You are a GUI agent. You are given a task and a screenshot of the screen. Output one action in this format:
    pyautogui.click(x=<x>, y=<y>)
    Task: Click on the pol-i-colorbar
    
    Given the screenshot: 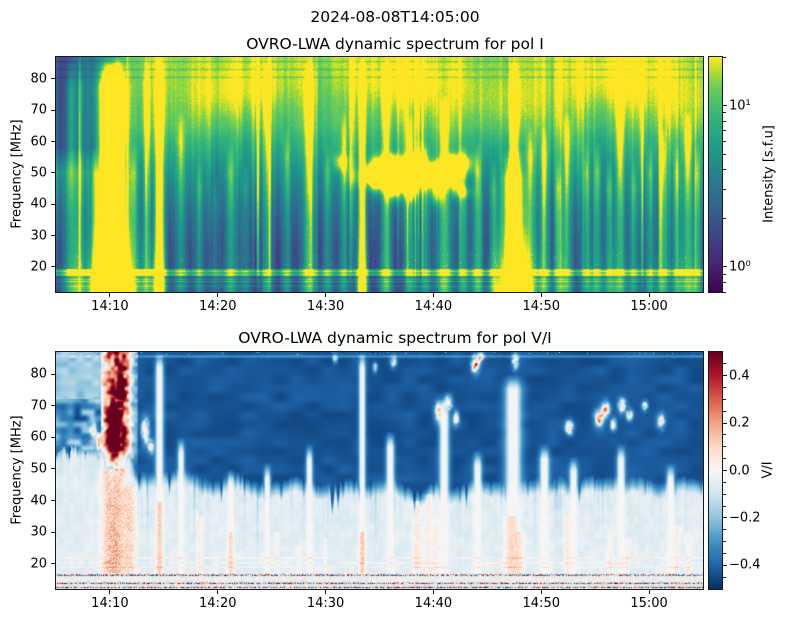 What is the action you would take?
    pyautogui.click(x=715, y=174)
    